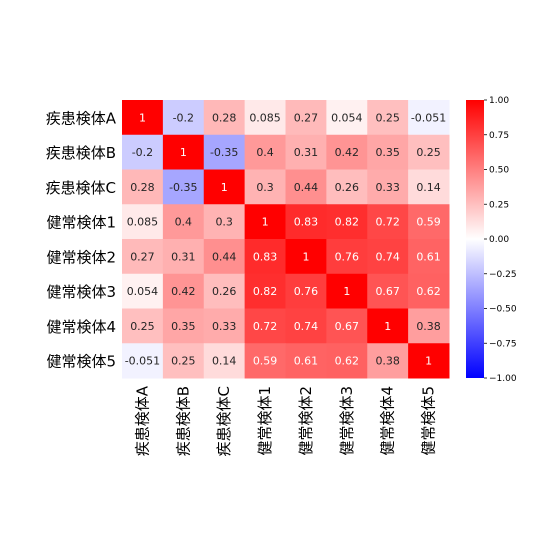  I want to click on row-tick-label: 疾患検体C, so click(81, 188).